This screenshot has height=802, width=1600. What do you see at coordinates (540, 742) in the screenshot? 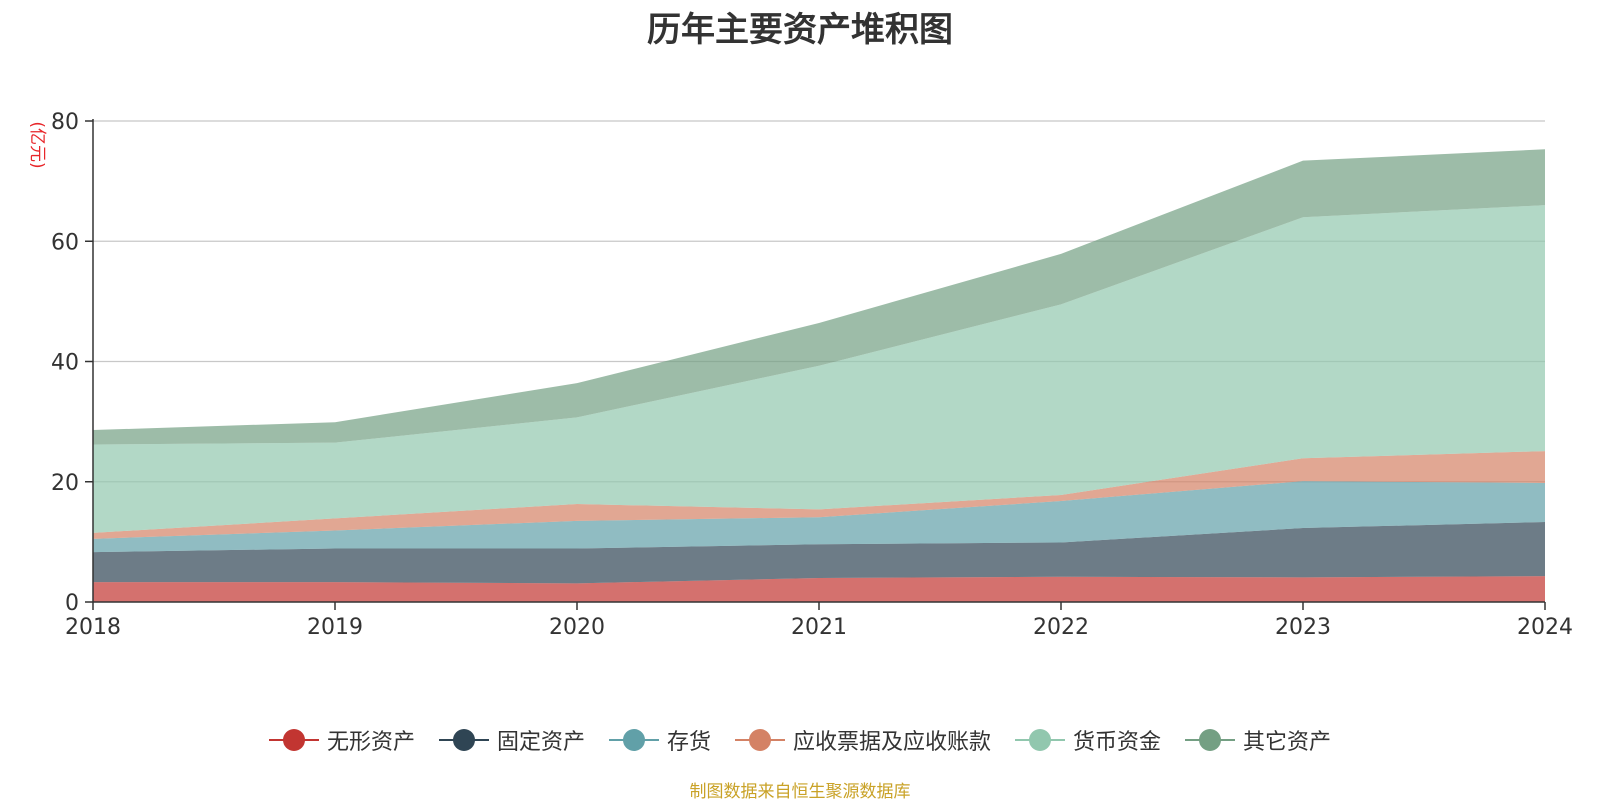
I see `legend-label: 固定资产` at bounding box center [540, 742].